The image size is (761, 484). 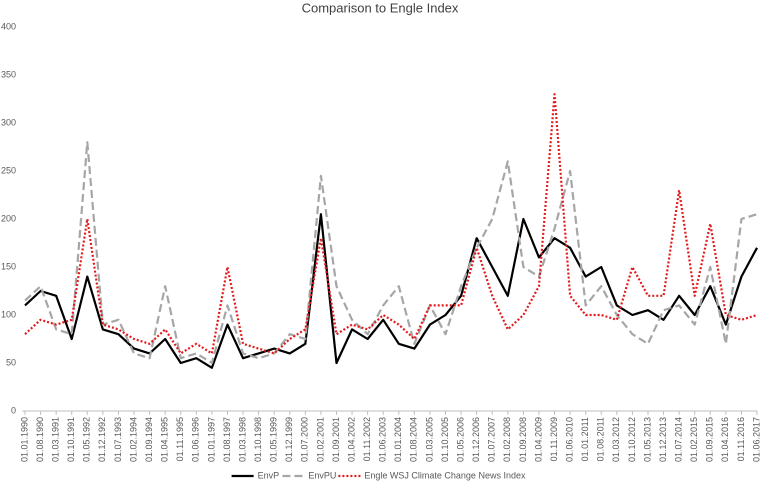 I want to click on x-tick-label: 01.12.1992, so click(x=102, y=439).